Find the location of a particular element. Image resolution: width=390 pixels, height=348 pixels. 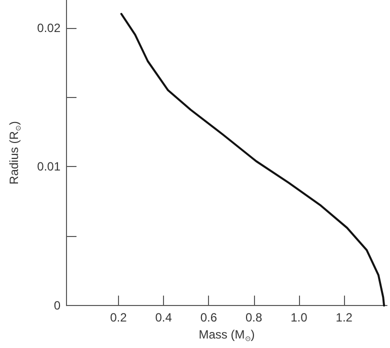

x-tick-label: 0.2 is located at coordinates (119, 317).